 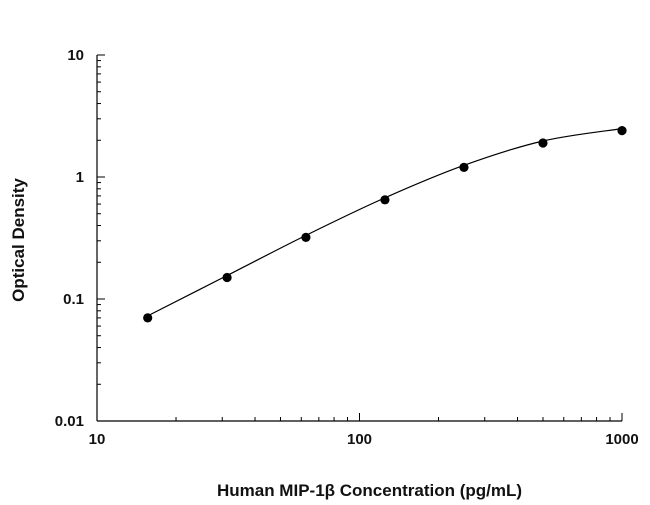 What do you see at coordinates (359, 439) in the screenshot?
I see `x-tick-label: 100` at bounding box center [359, 439].